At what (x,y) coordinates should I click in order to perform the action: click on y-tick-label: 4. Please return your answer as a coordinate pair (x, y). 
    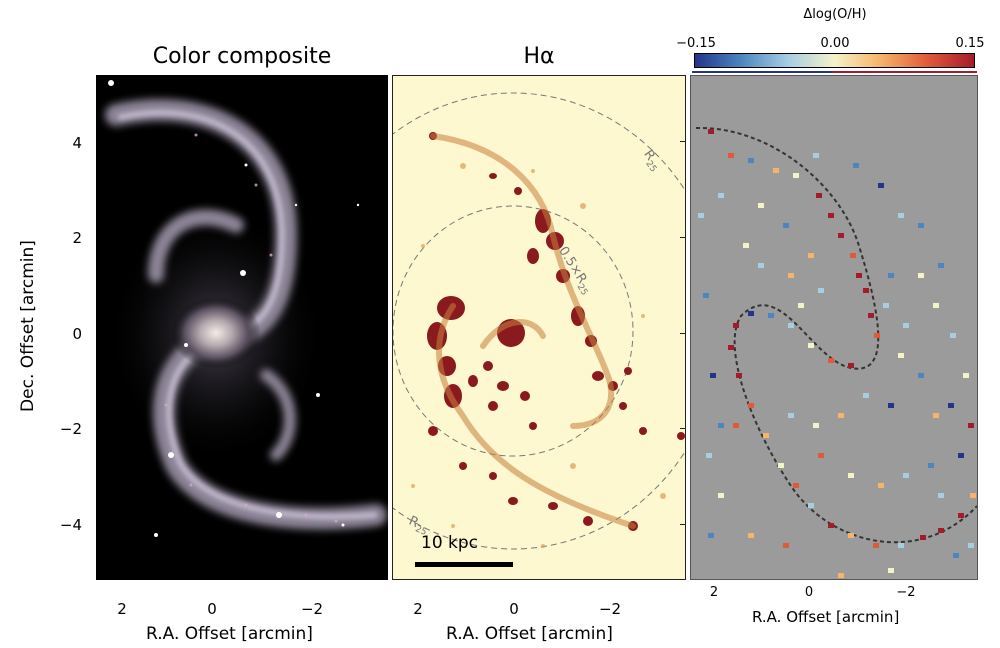
    Looking at the image, I should click on (77, 143).